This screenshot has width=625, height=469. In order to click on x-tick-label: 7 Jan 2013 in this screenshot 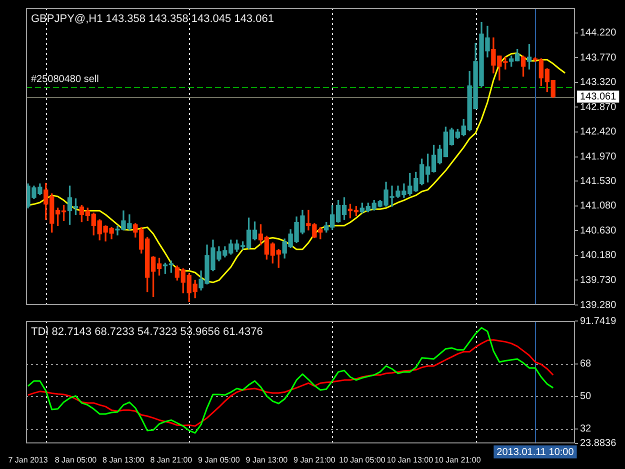, I will do `click(28, 459)`.